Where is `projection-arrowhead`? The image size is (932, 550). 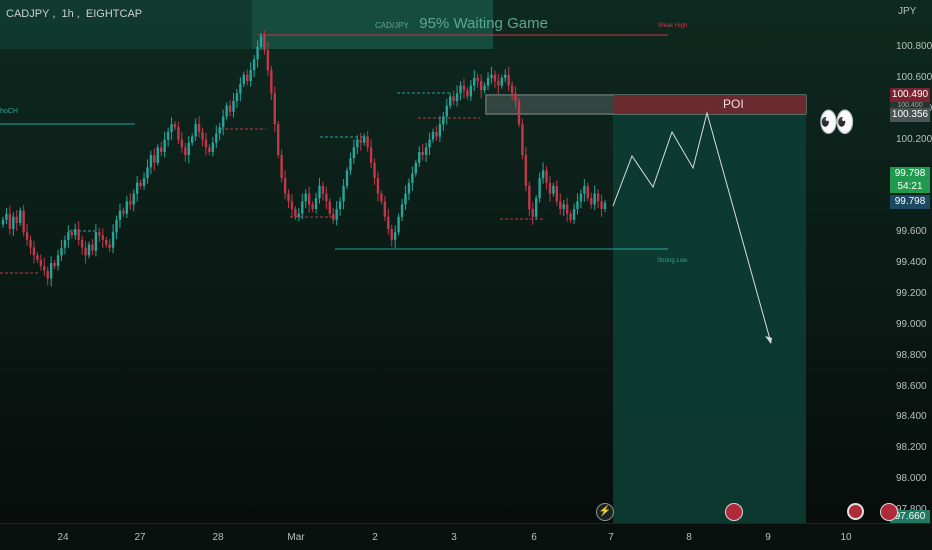
projection-arrowhead is located at coordinates (768, 340).